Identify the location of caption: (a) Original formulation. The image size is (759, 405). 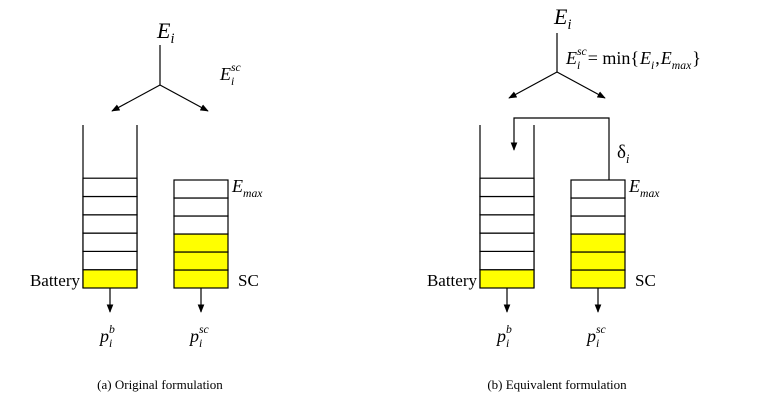
(160, 384).